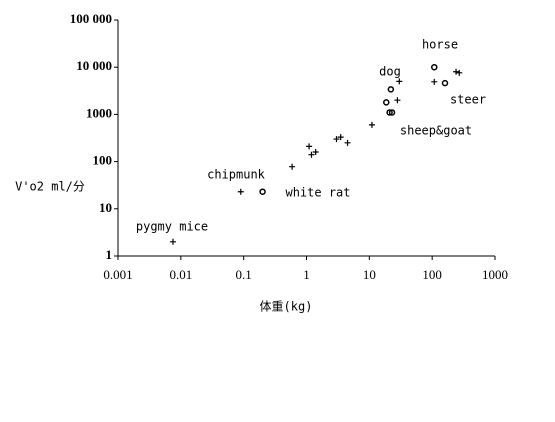 The width and height of the screenshot is (555, 422). I want to click on x-axis-label: 体重(kg), so click(286, 307).